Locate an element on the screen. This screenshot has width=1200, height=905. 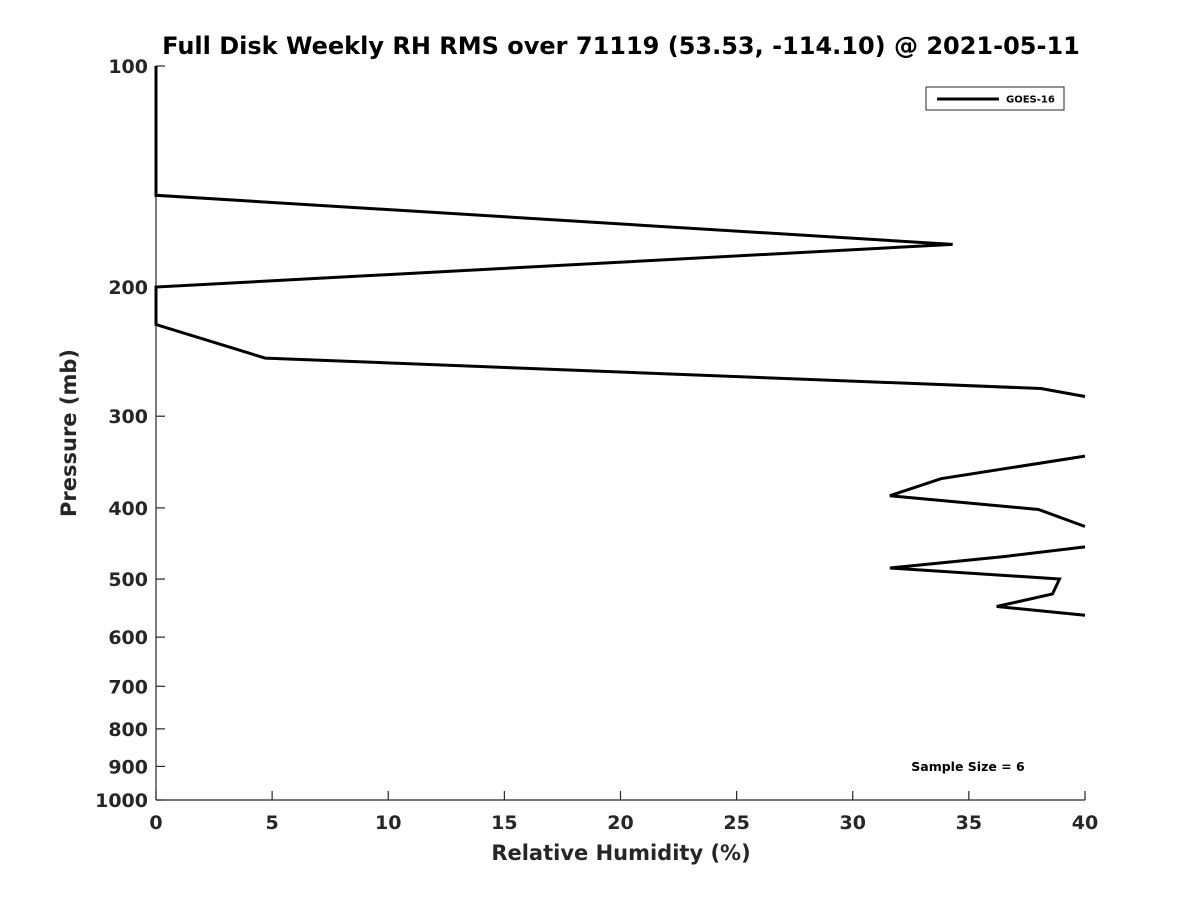
legend: GOES-16 is located at coordinates (995, 98).